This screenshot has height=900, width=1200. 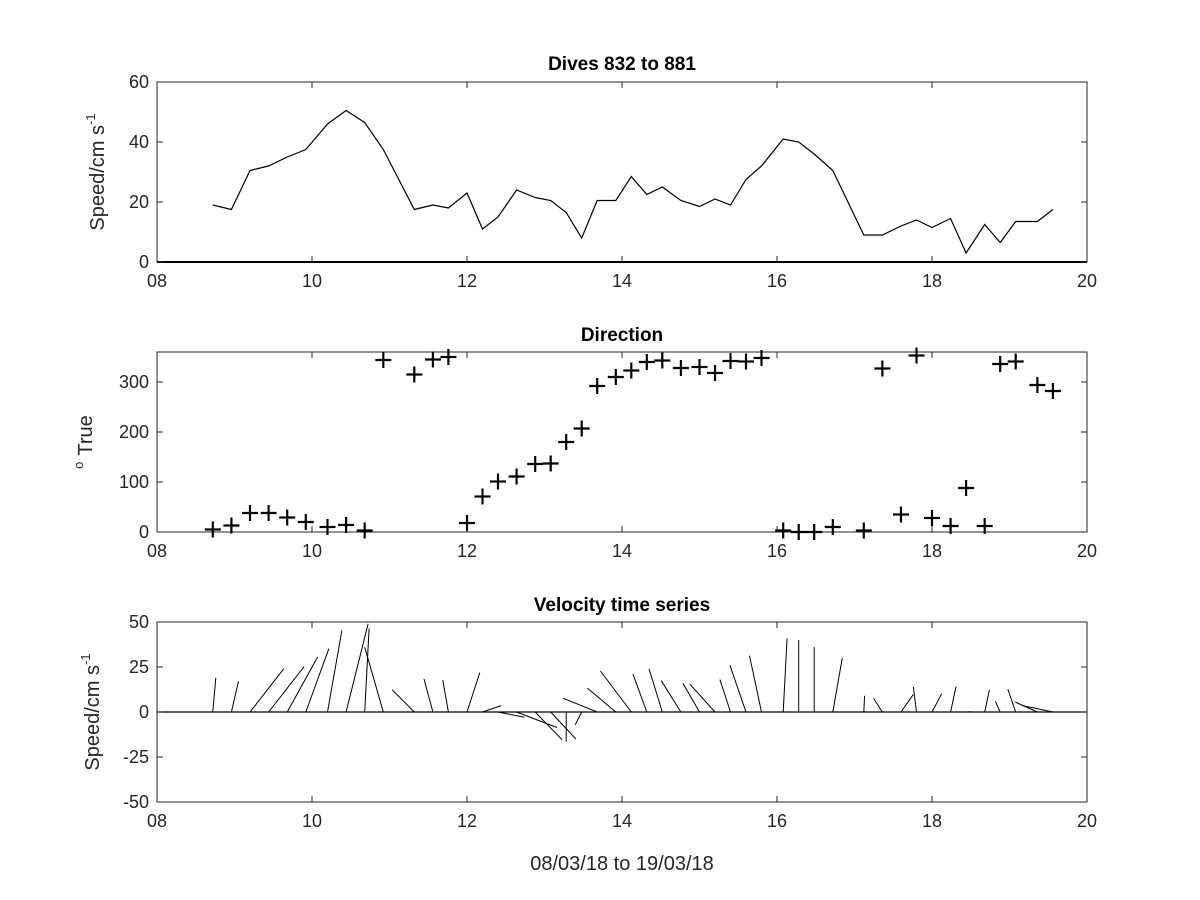 I want to click on velocity-y-axis-label: Speed/cm s-1, so click(x=91, y=711).